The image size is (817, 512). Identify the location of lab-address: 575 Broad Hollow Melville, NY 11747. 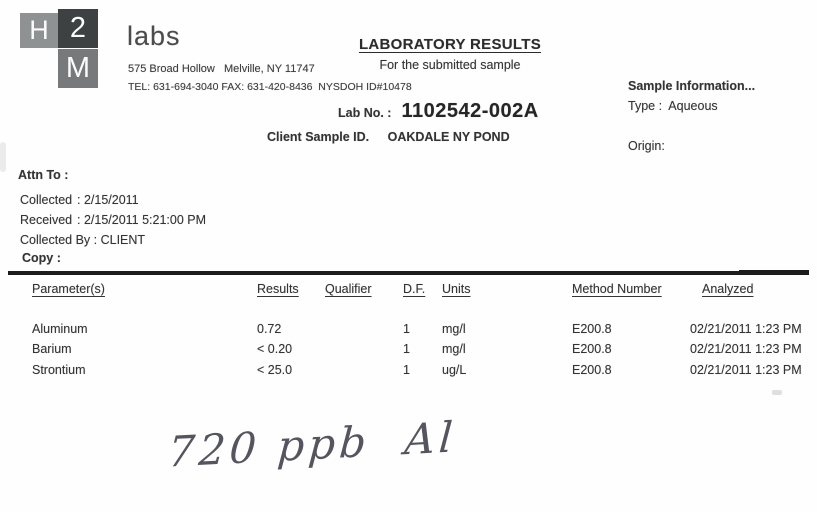
(221, 69).